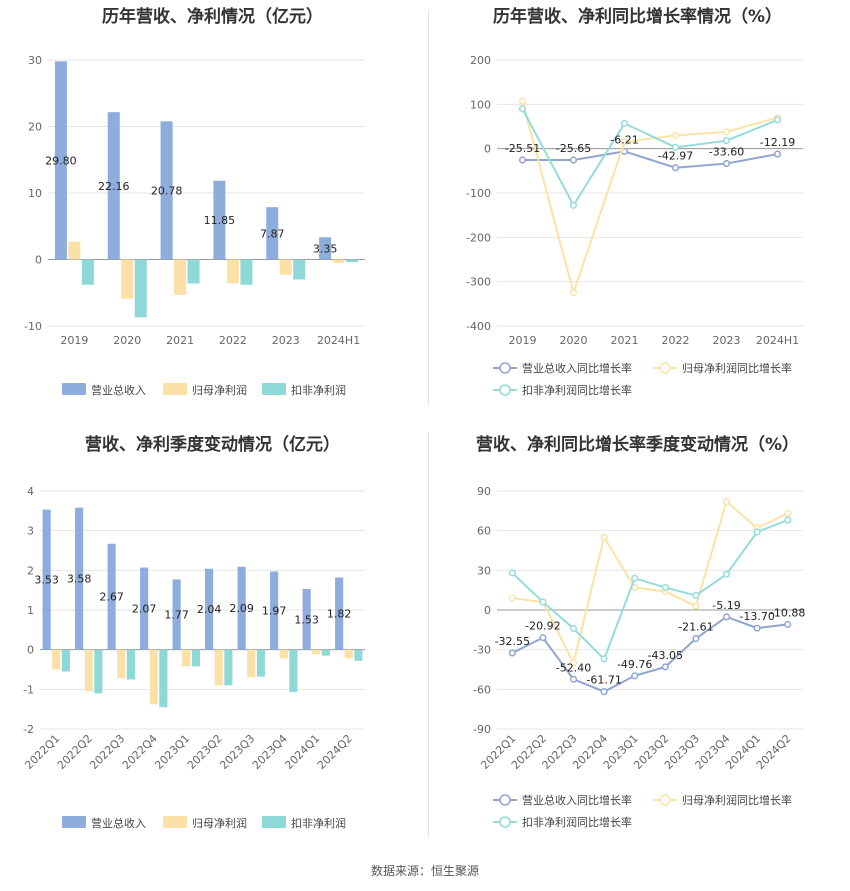 Image resolution: width=850 pixels, height=891 pixels. I want to click on x-tick-label: 2022Q4, so click(140, 752).